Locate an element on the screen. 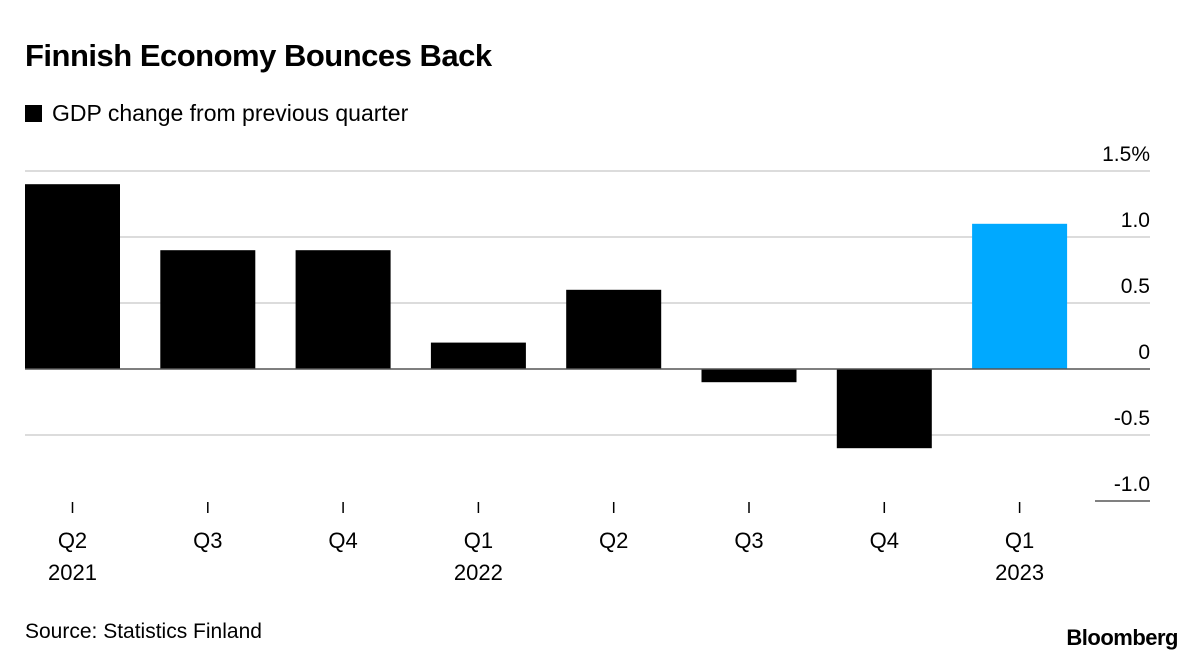  chart-title: Finnish Economy Bounces Back is located at coordinates (258, 55).